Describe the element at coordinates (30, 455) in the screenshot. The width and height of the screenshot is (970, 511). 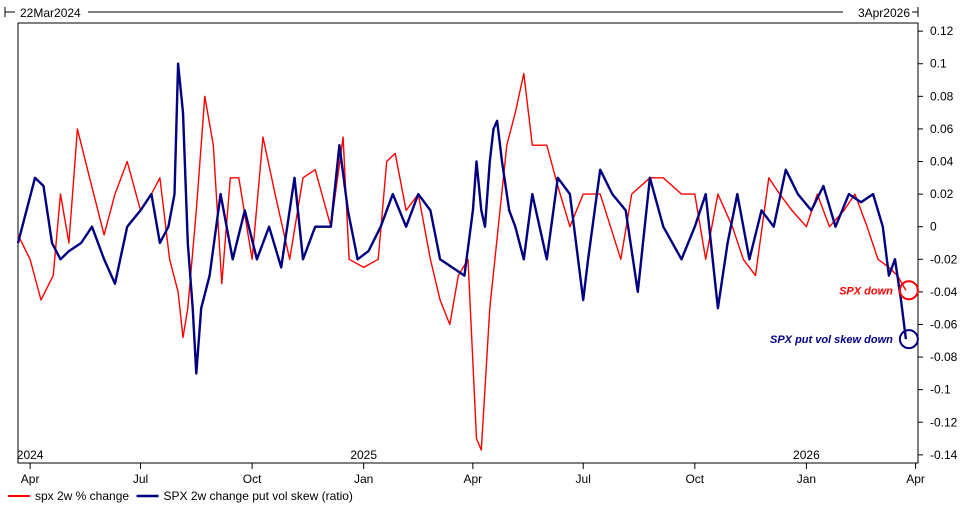
I see `year-label: 2024` at that location.